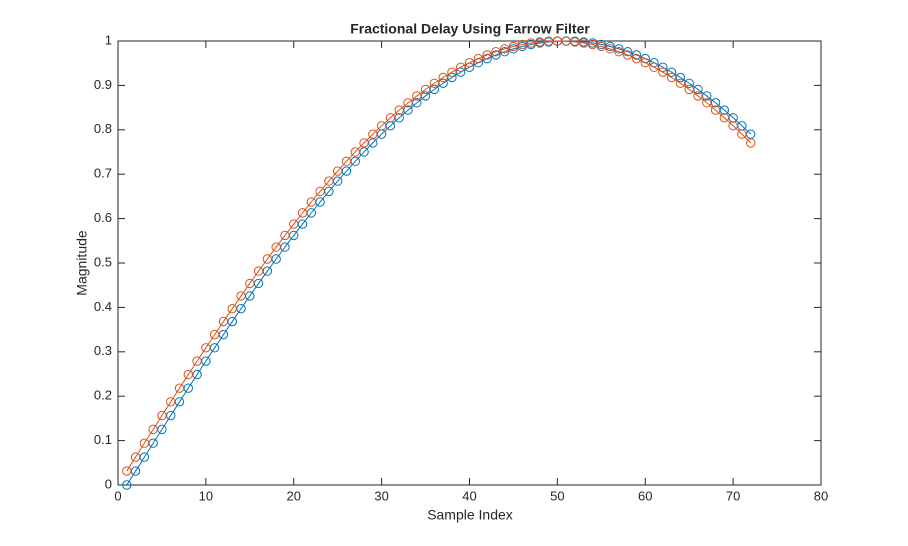 The height and width of the screenshot is (546, 908). Describe the element at coordinates (103, 217) in the screenshot. I see `y-tick-label: 0.6` at that location.